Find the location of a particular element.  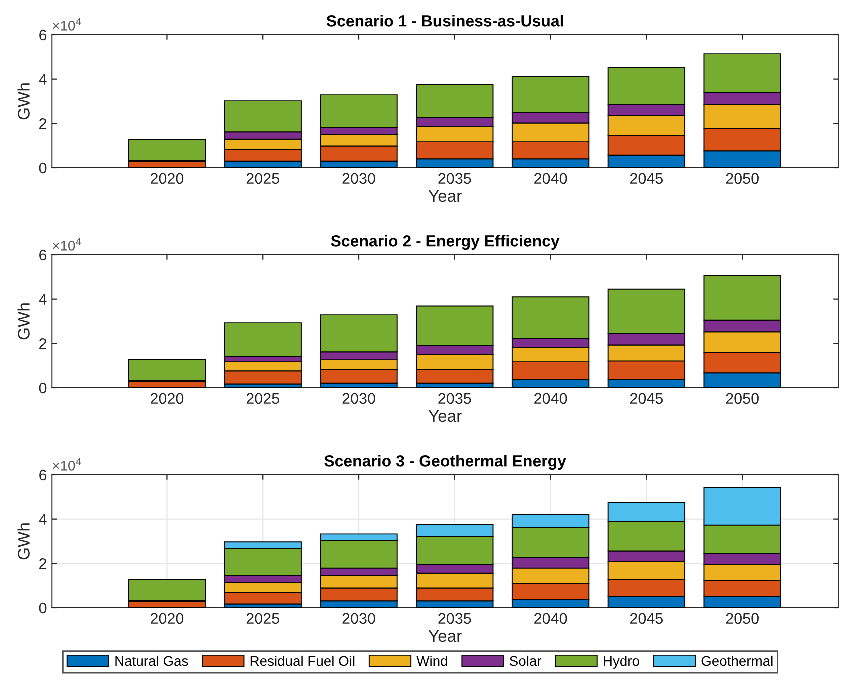

chart-title: Scenario 3 - Geothermal Energy is located at coordinates (445, 462).